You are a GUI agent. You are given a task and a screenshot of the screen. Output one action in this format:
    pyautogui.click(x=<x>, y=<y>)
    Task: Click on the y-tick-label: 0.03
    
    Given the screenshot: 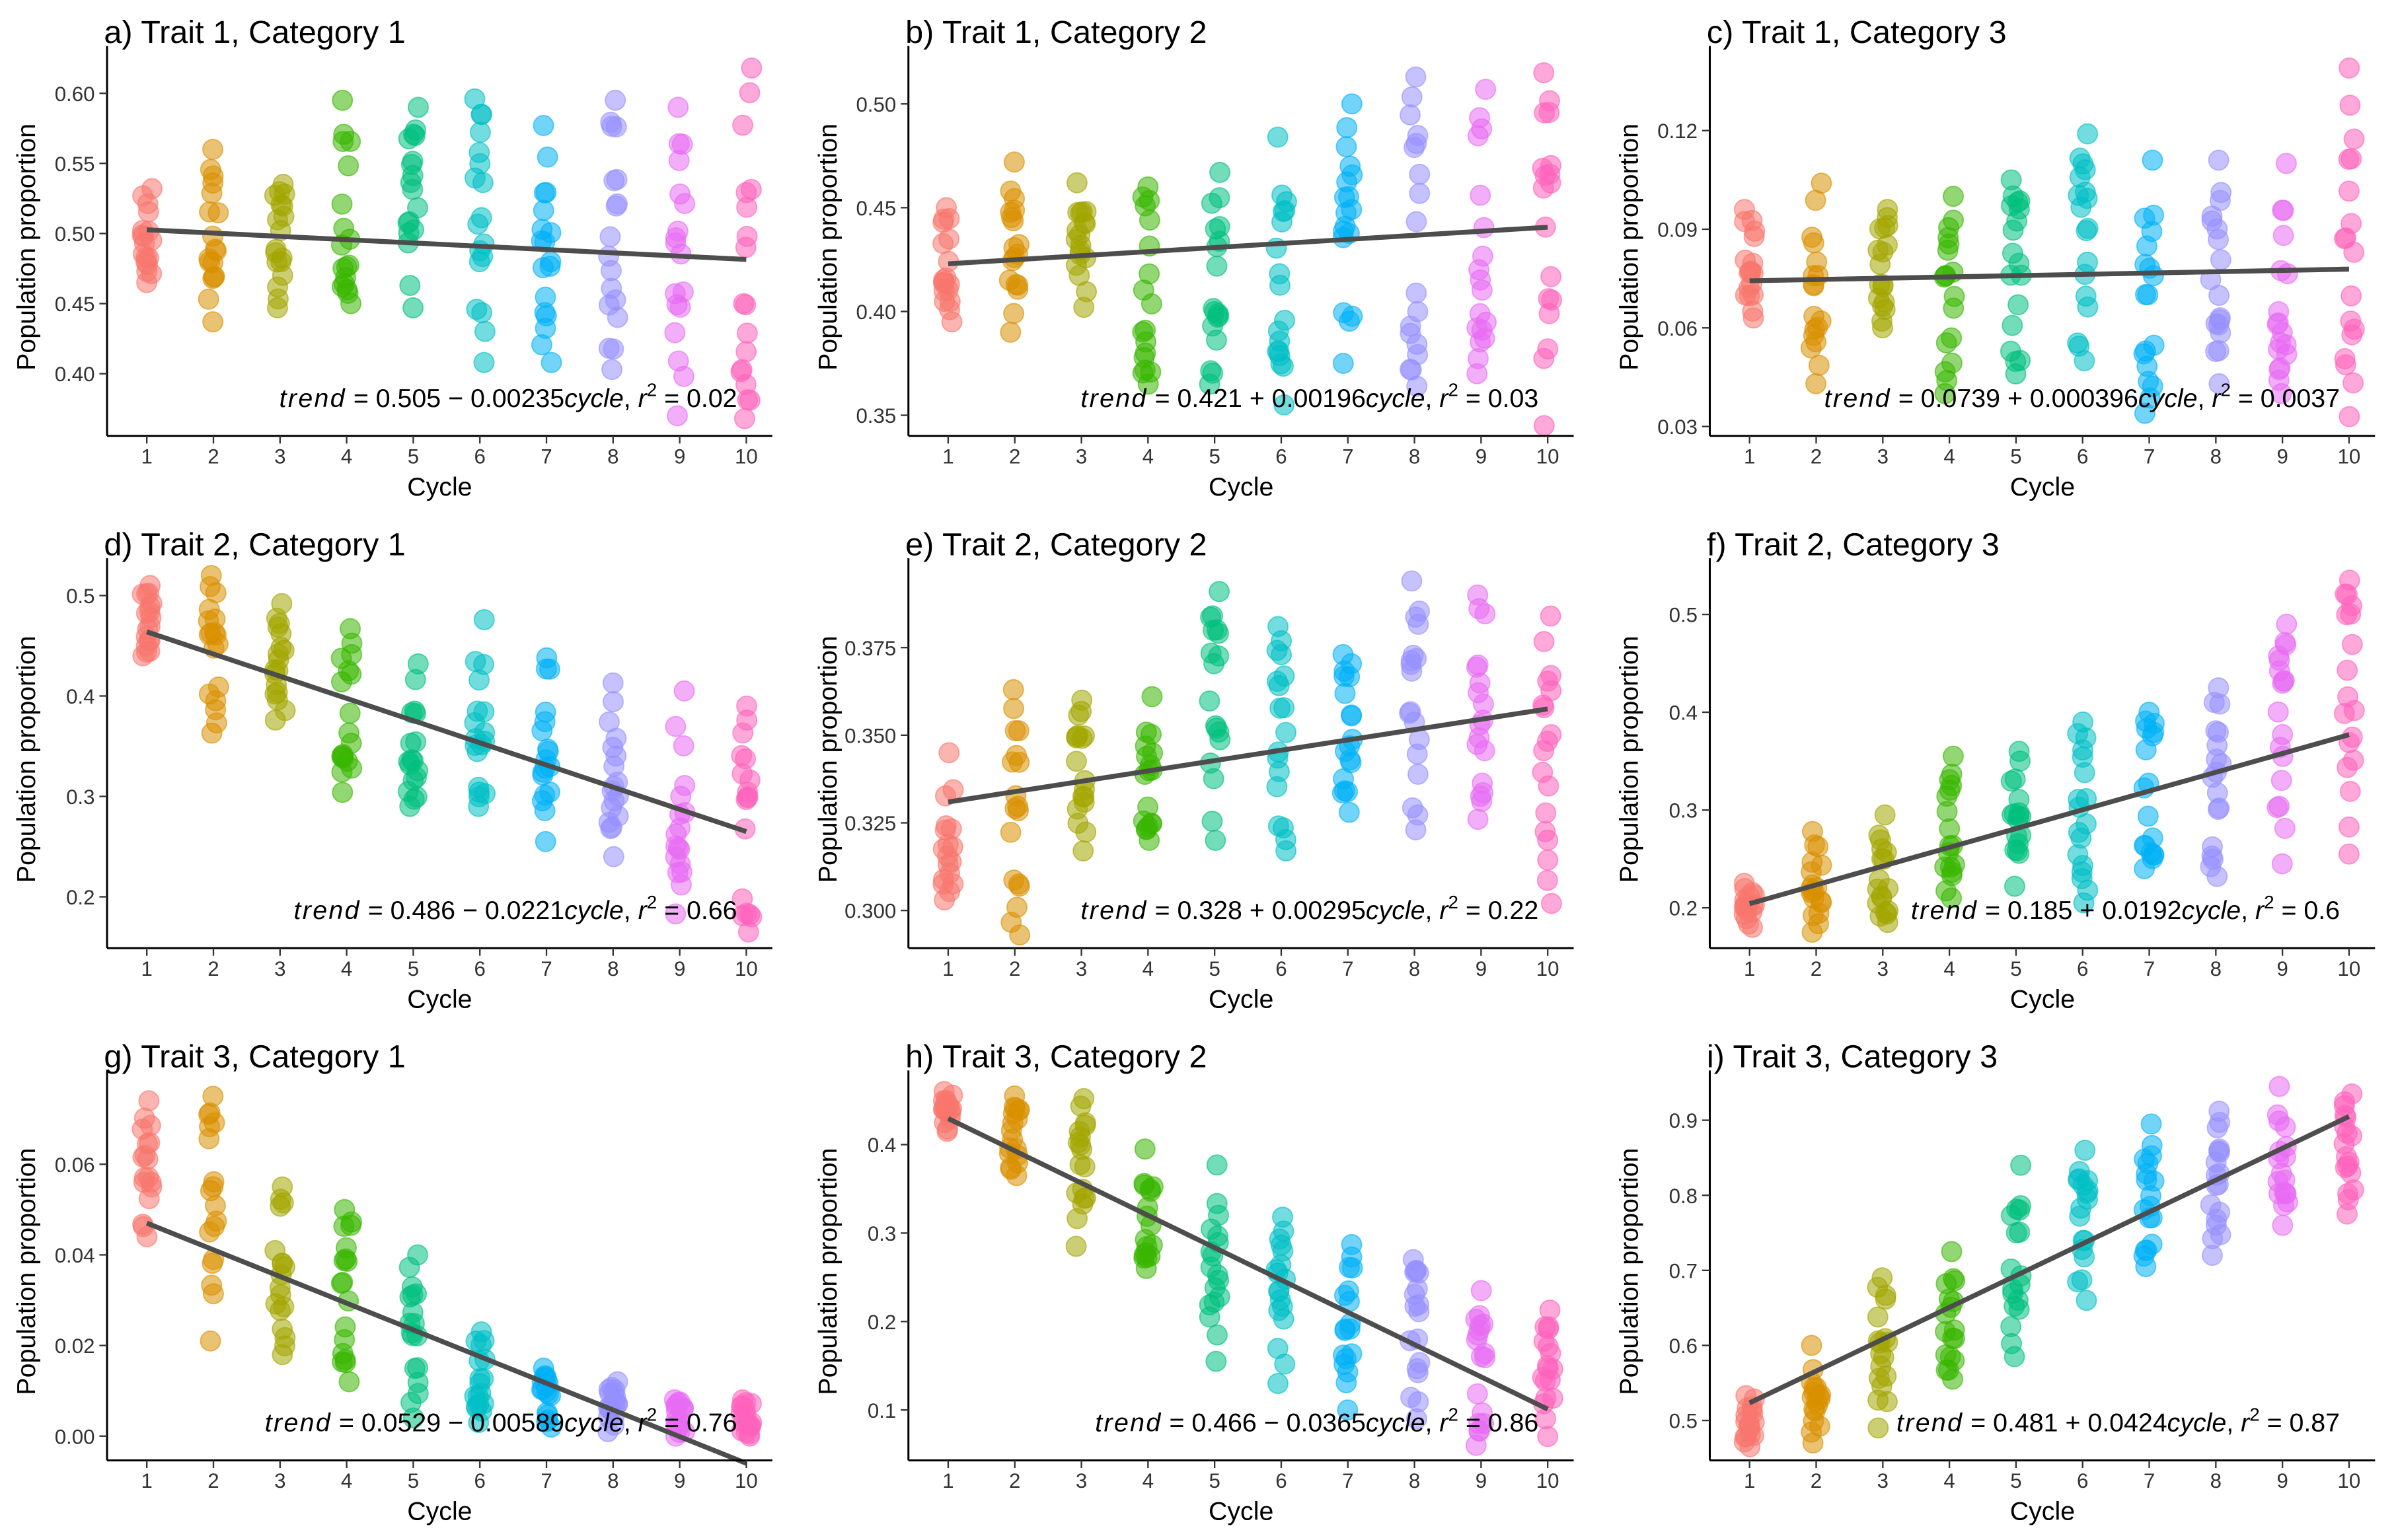 What is the action you would take?
    pyautogui.click(x=1677, y=427)
    